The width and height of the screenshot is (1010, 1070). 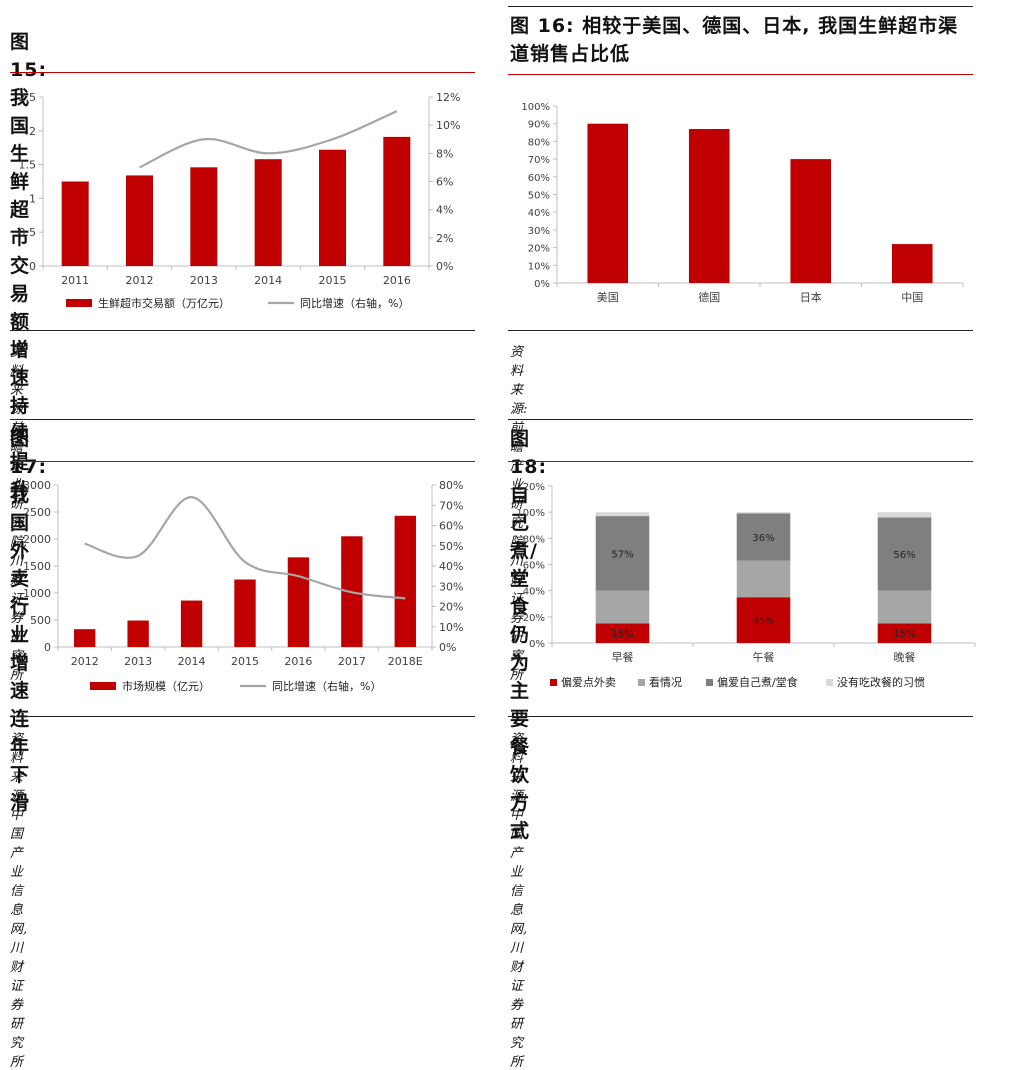 What do you see at coordinates (763, 538) in the screenshot?
I see `data-label: 36%` at bounding box center [763, 538].